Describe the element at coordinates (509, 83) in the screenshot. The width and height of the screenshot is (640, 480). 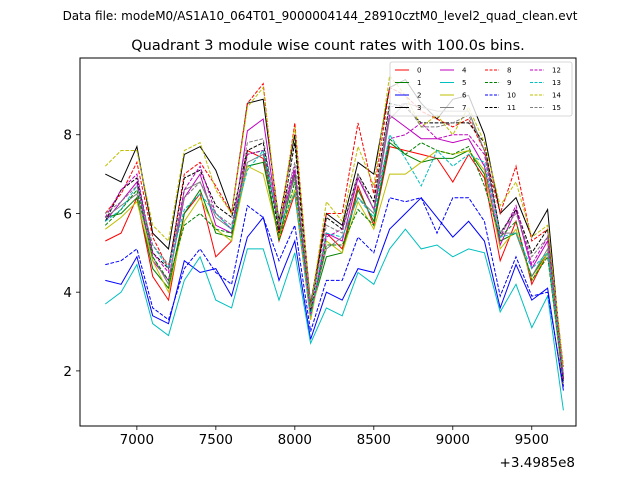
I see `legend-label-9: 9` at that location.